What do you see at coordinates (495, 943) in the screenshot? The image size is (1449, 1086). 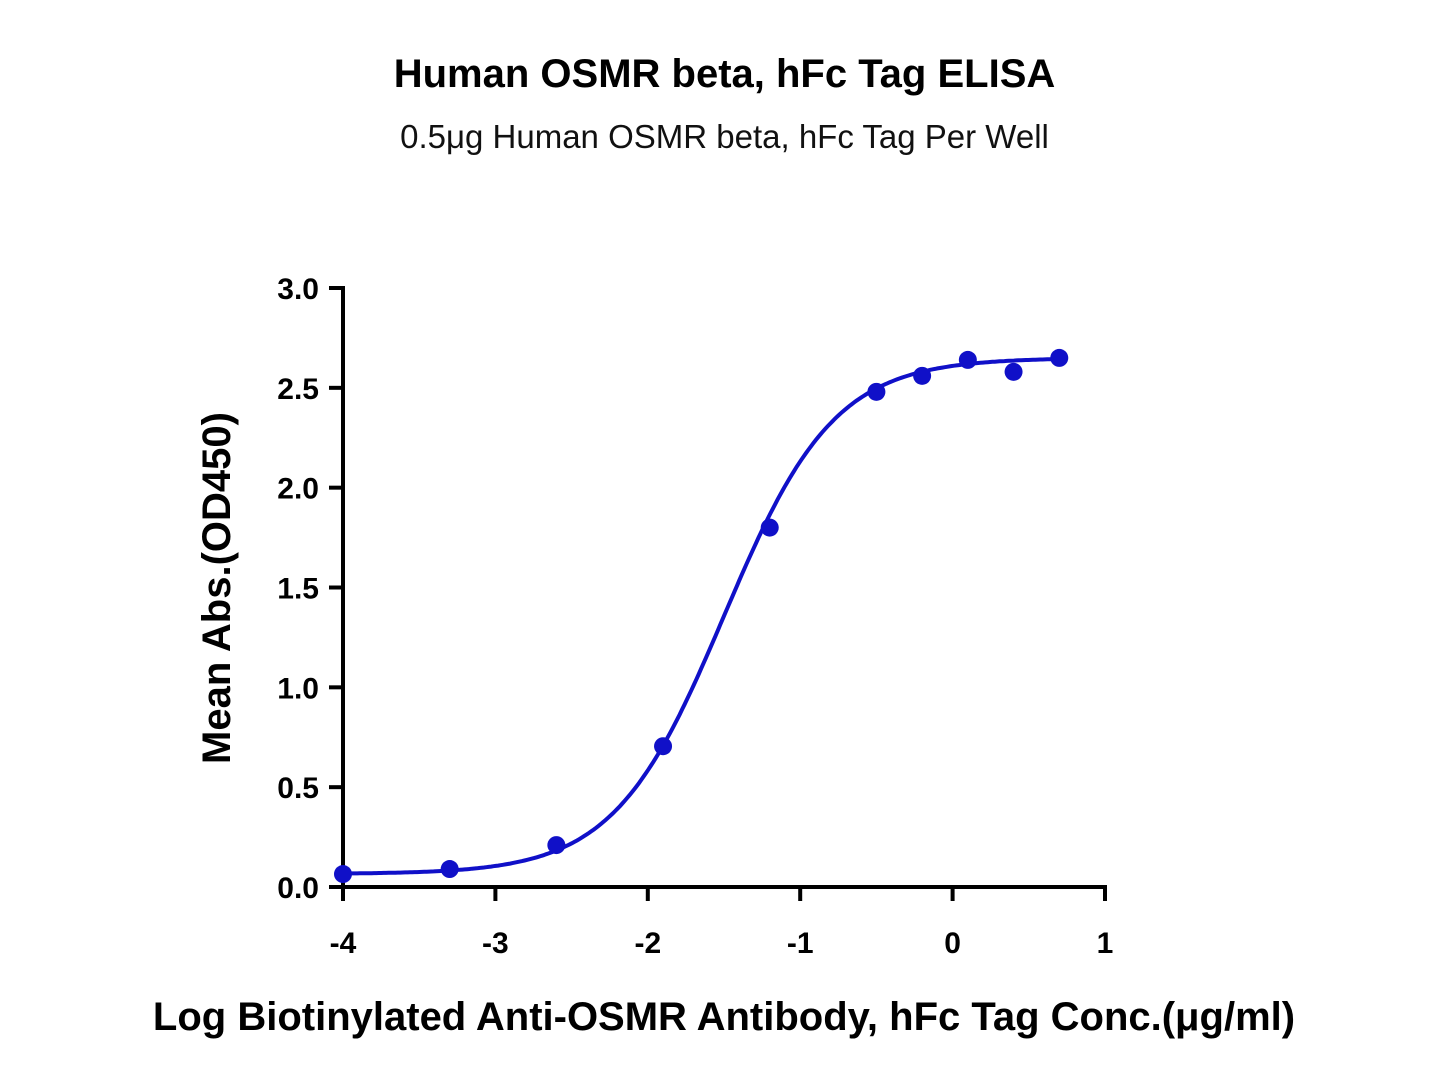 I see `x-tick-label: -3` at bounding box center [495, 943].